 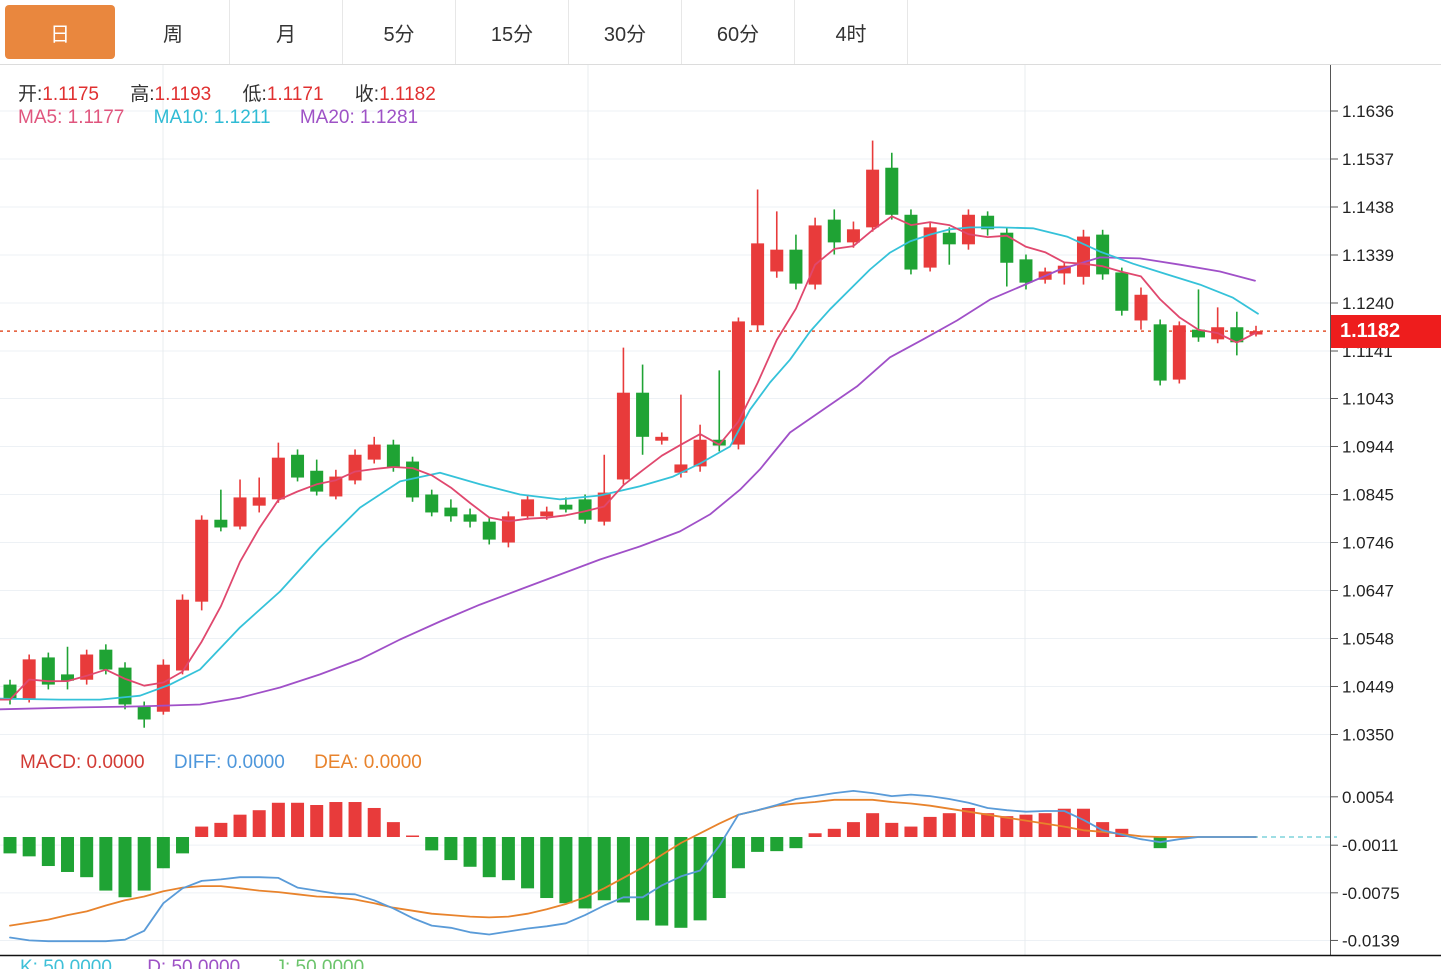 I want to click on kdj-d-value: D: 50.0000, so click(x=194, y=963).